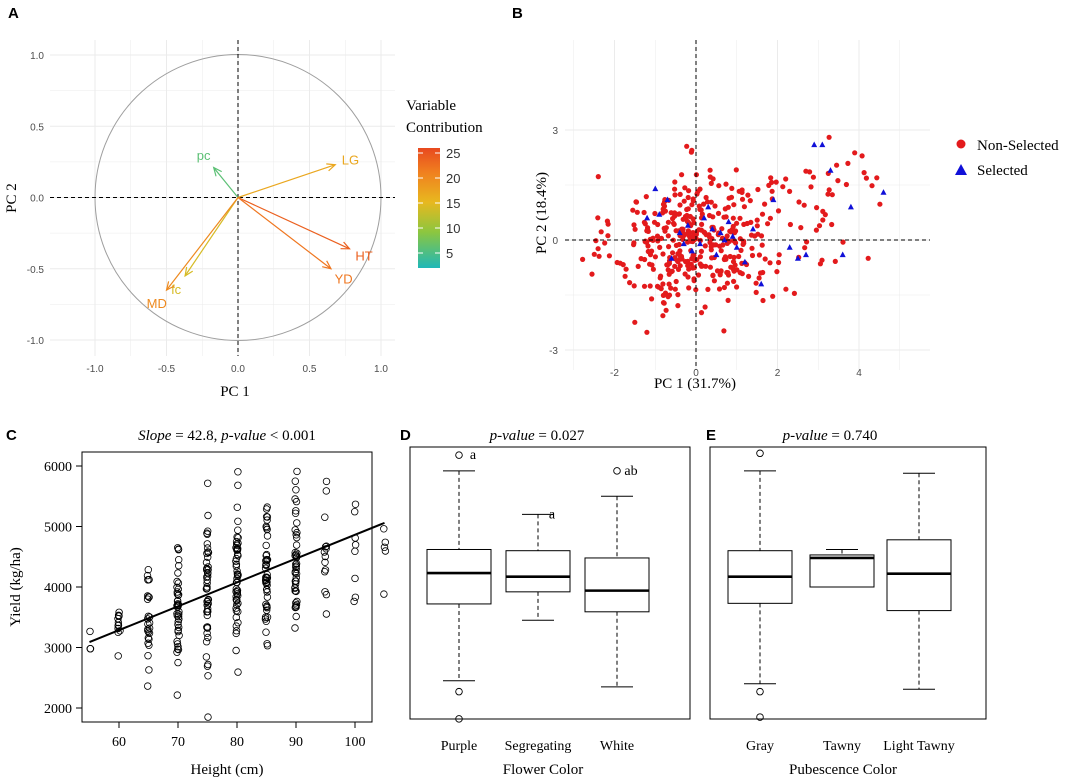  What do you see at coordinates (537, 436) in the screenshot?
I see `panel-d-title: p-value = 0.027` at bounding box center [537, 436].